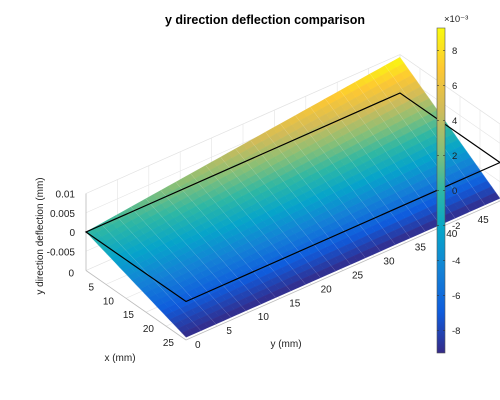  What do you see at coordinates (109, 301) in the screenshot?
I see `x-tick-label: 10` at bounding box center [109, 301].